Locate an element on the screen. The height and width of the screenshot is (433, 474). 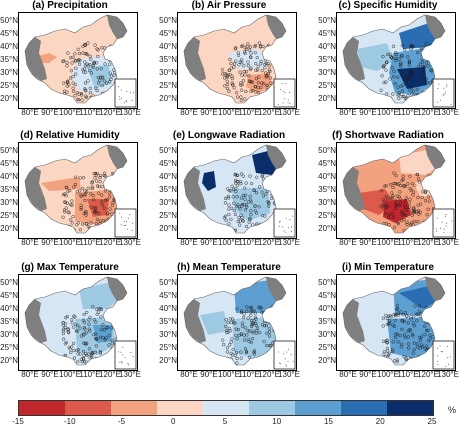
south-china-sea-inset is located at coordinates (284, 93).